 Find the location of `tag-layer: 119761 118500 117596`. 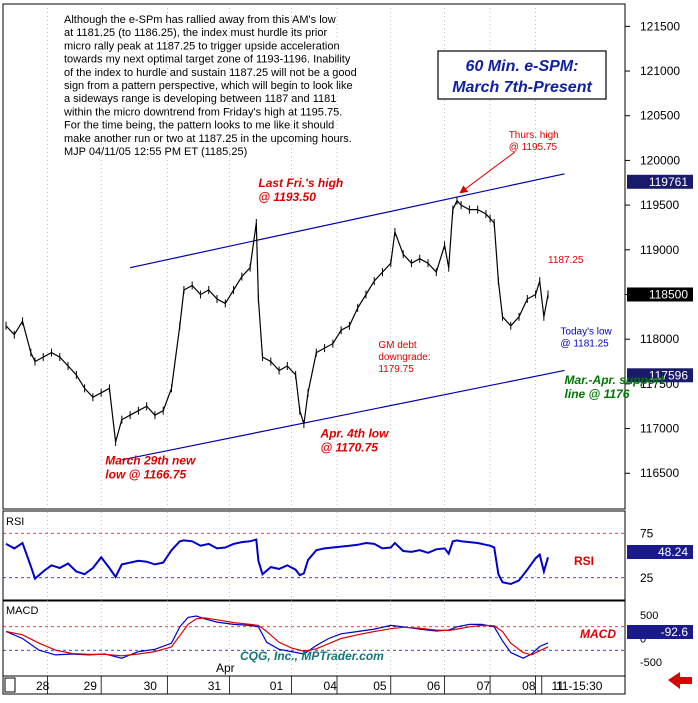

tag-layer: 119761 118500 117596 is located at coordinates (660, 278).